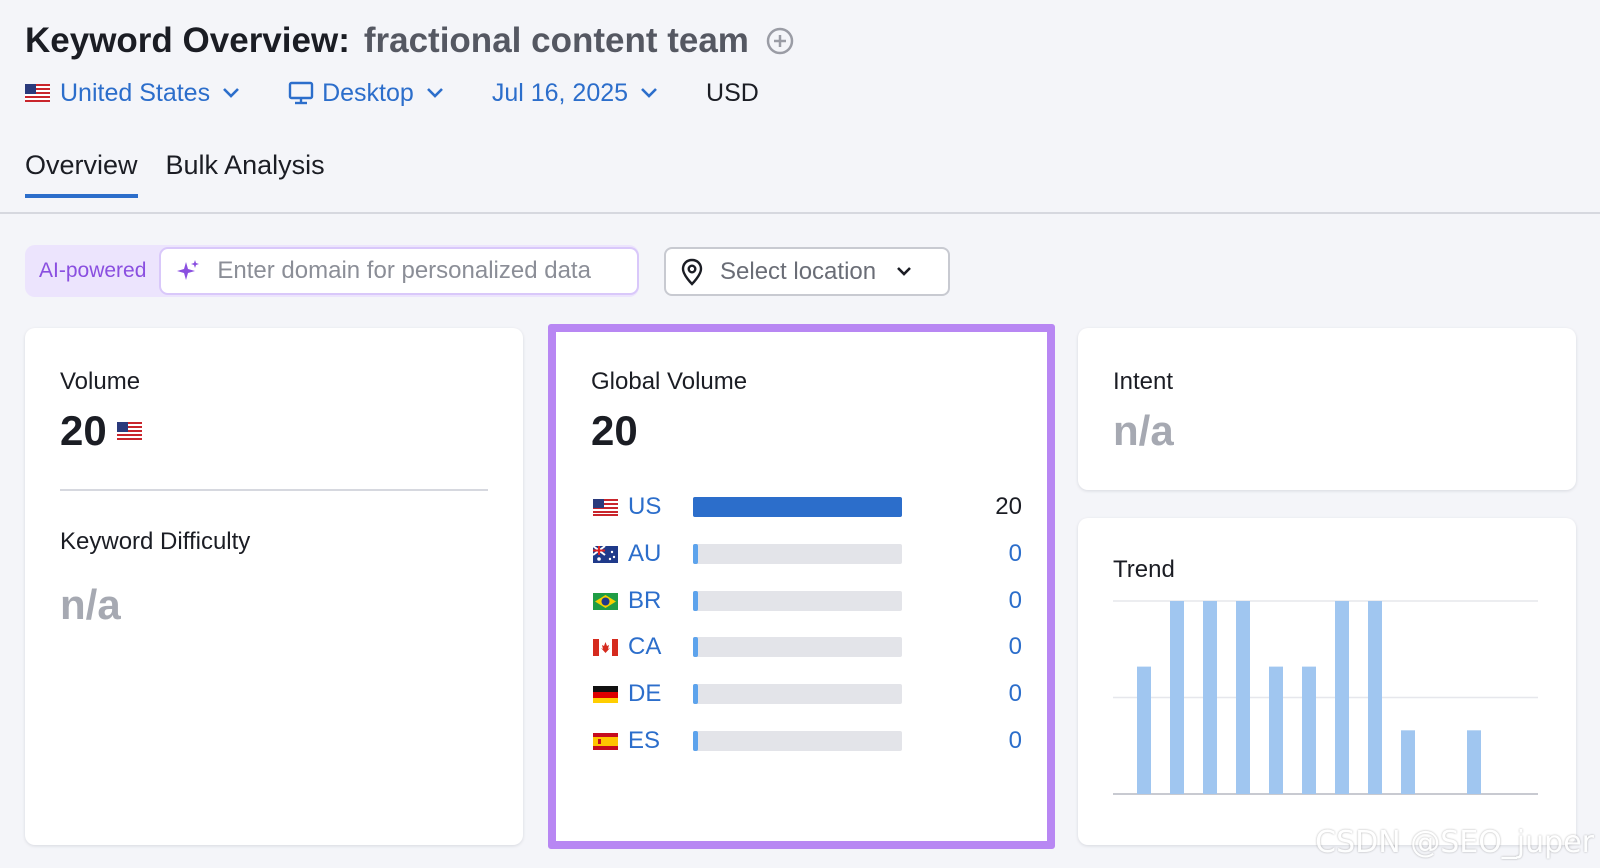  I want to click on watermark: CSDN @SEO_juper, so click(1454, 842).